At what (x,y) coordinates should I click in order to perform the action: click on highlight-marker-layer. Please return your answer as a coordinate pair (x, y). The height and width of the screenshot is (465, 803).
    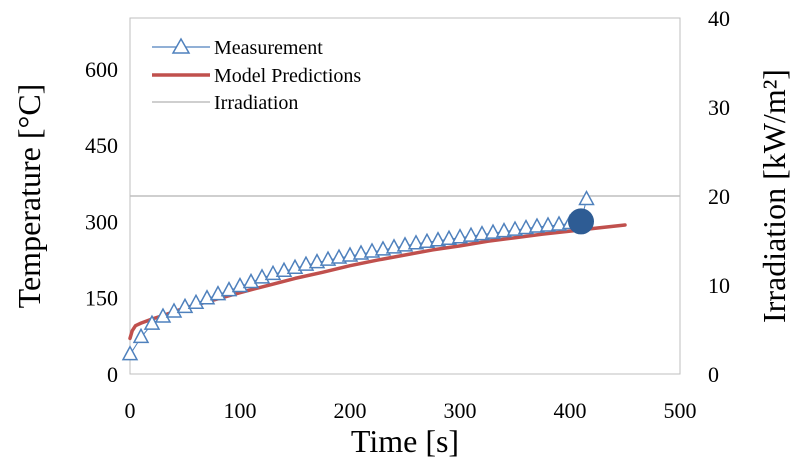
    Looking at the image, I should click on (581, 221).